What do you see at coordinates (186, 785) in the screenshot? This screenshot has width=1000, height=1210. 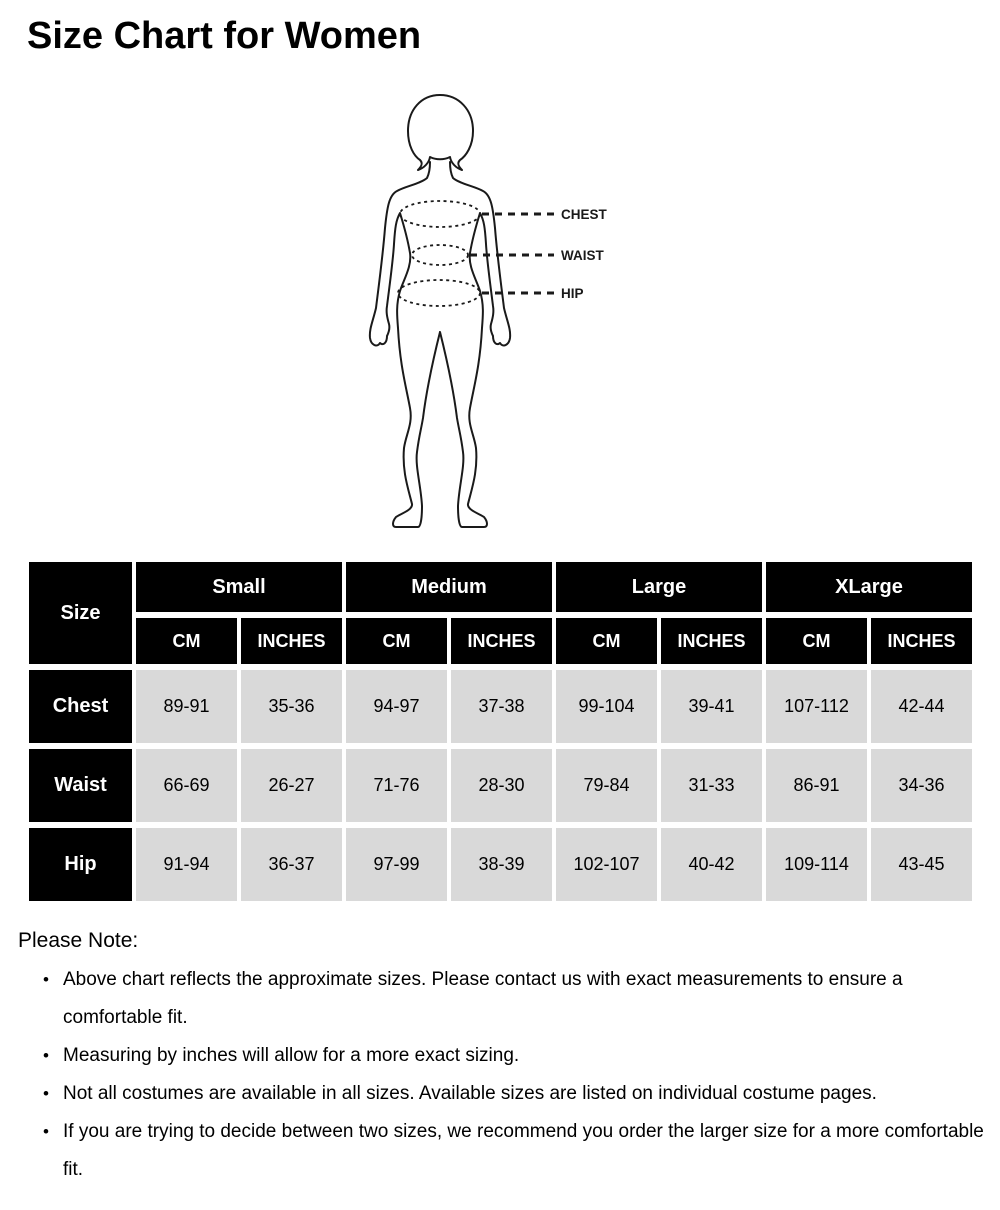 I see `waist-small-cm: 66-69` at bounding box center [186, 785].